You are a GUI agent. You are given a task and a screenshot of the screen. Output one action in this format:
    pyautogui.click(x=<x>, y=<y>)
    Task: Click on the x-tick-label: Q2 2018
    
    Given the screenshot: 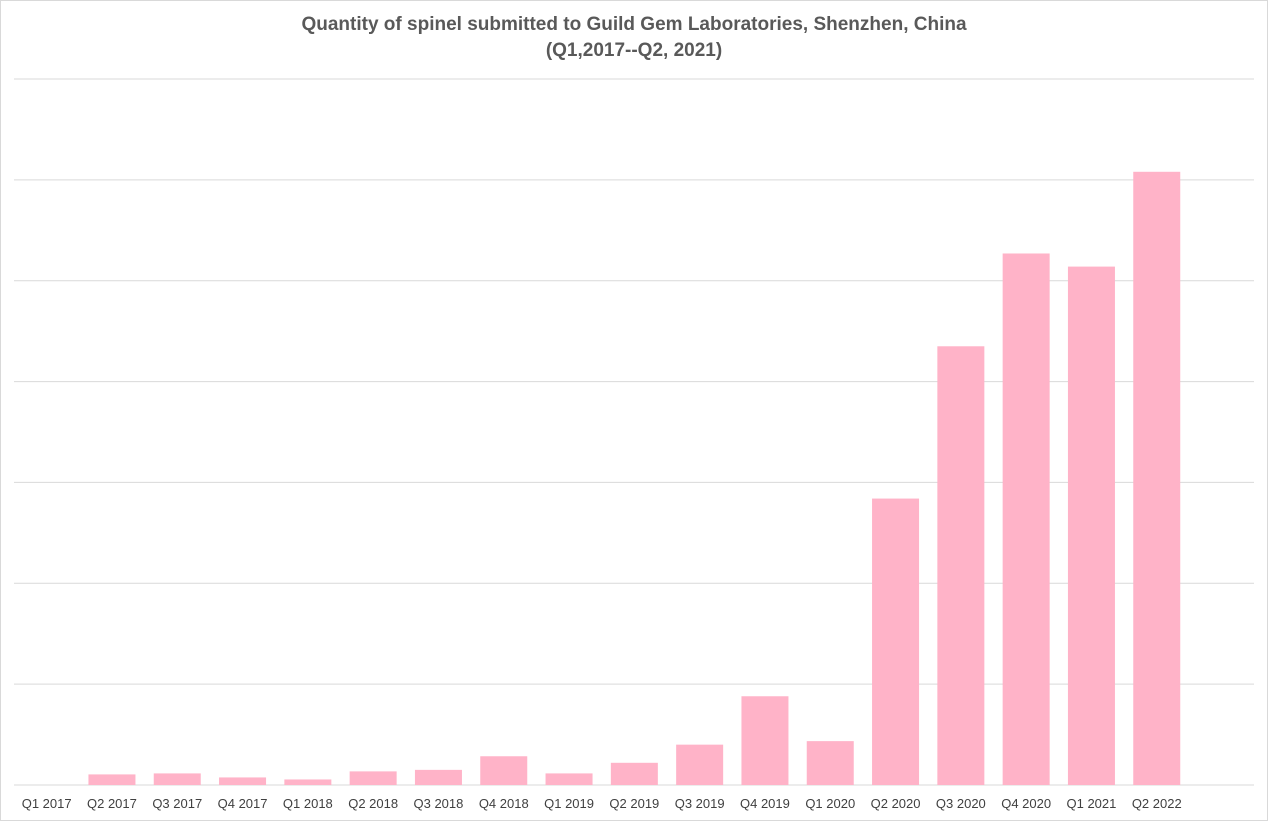 What is the action you would take?
    pyautogui.click(x=373, y=803)
    